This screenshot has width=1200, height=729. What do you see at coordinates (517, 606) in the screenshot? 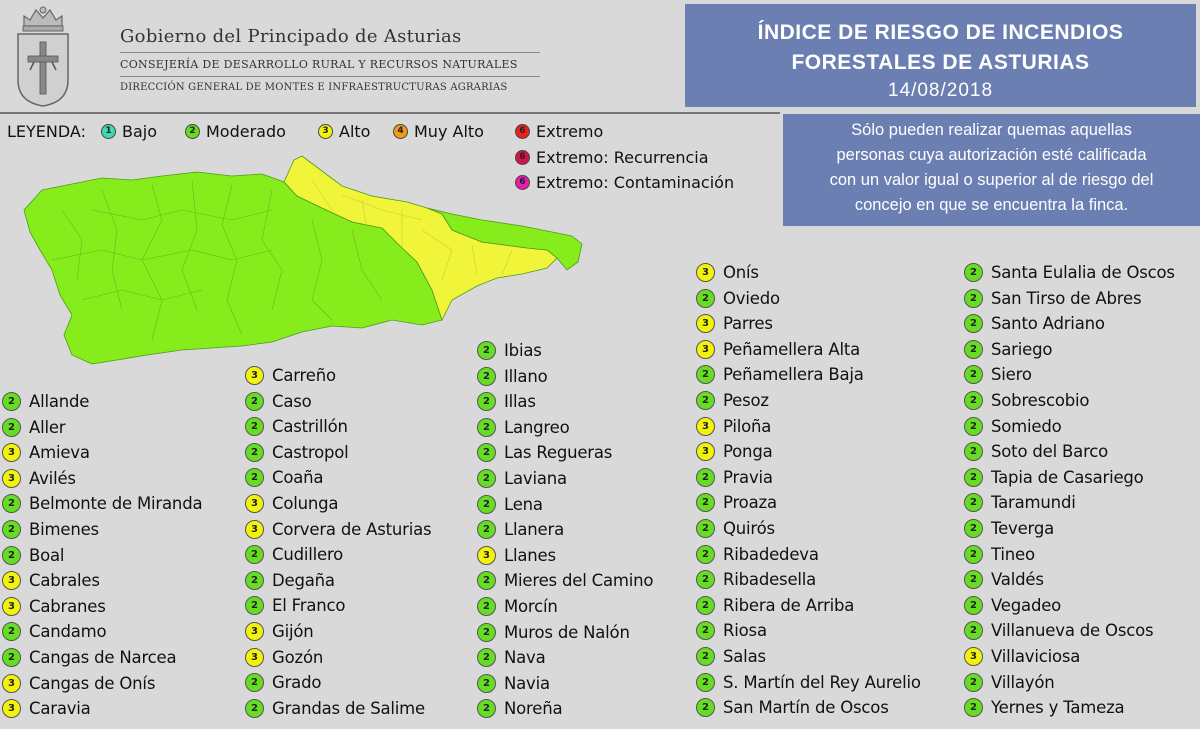
I see `municipality-row: 2 Morcín` at bounding box center [517, 606].